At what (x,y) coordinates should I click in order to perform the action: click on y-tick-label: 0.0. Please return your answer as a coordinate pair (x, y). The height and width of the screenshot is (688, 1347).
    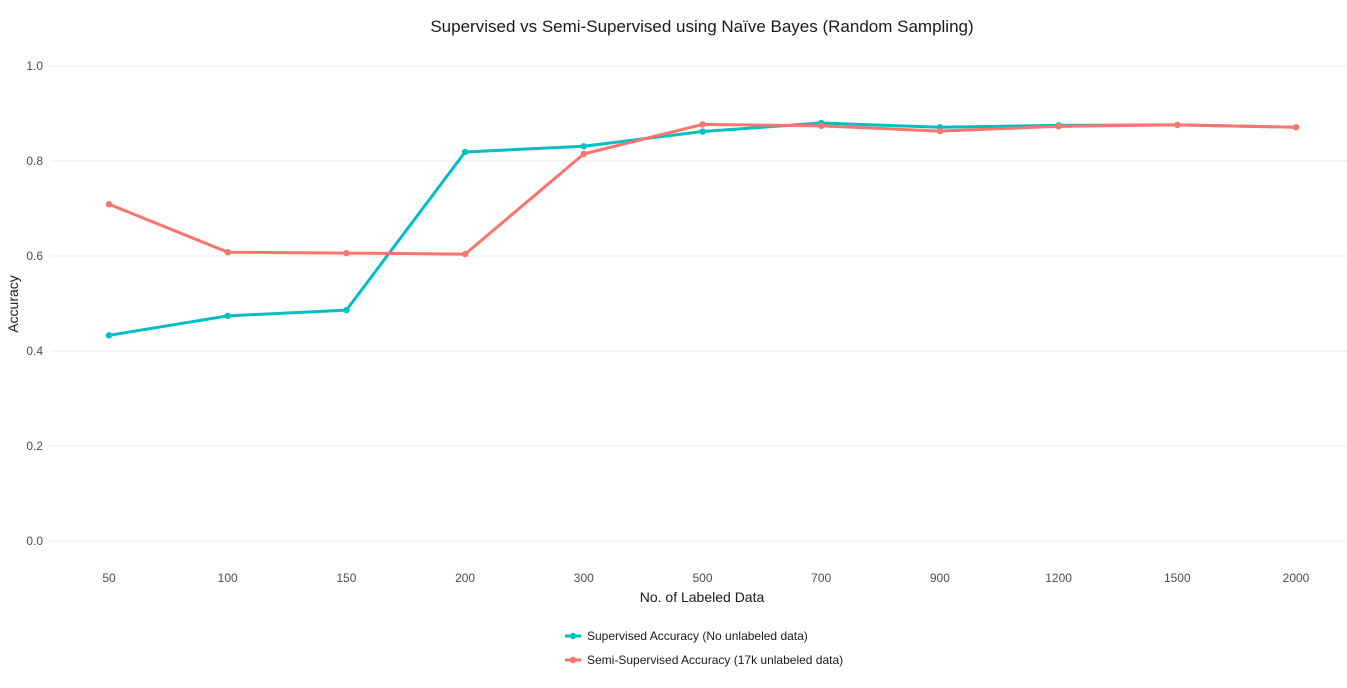
    Looking at the image, I should click on (34, 541).